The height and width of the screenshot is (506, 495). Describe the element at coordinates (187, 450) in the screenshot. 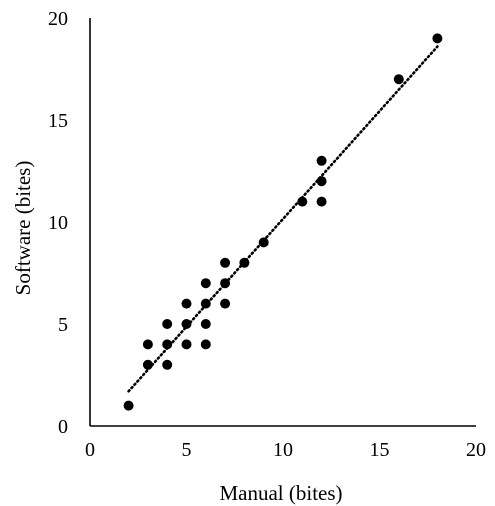

I see `x-tick-label: 5` at that location.